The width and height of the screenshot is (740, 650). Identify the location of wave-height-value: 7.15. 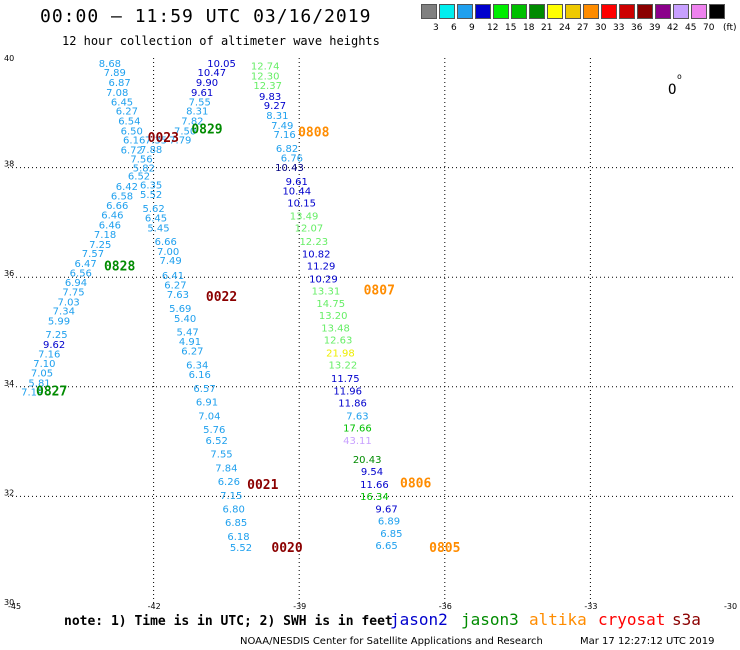
(231, 496).